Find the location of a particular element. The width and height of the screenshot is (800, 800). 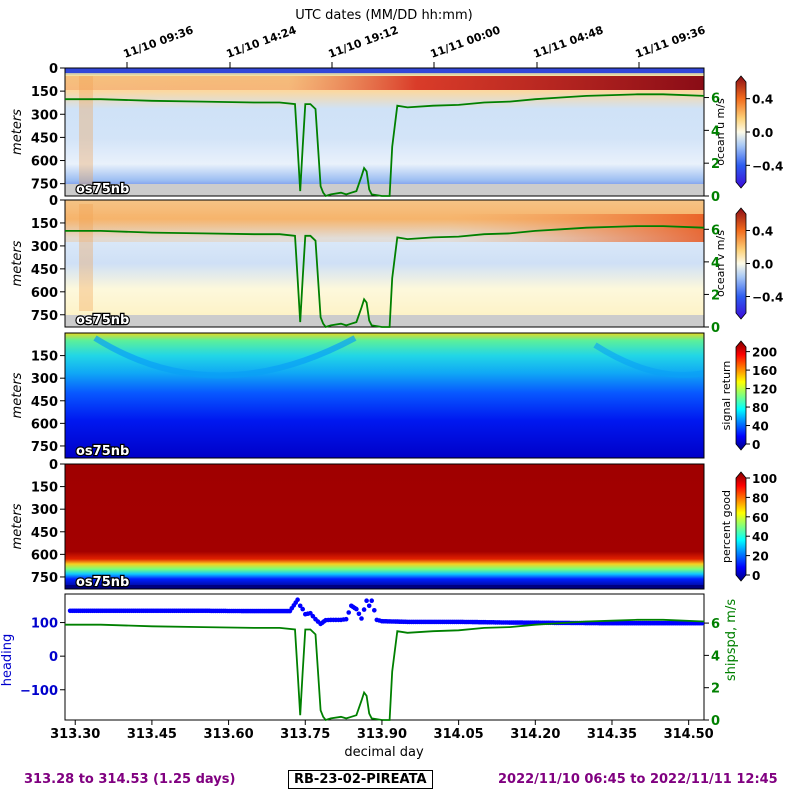

x-tick-label: 314.05 is located at coordinates (459, 734).